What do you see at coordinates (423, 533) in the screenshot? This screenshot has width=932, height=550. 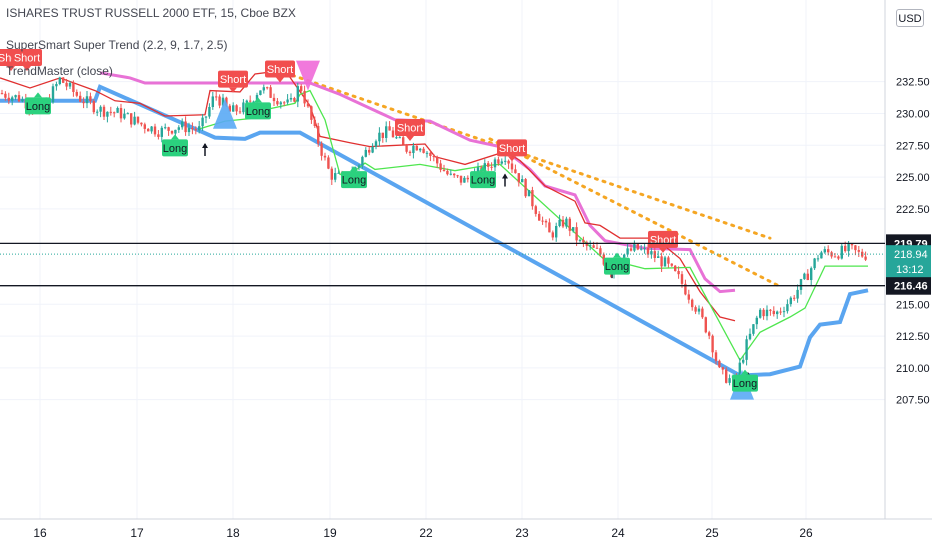 I see `time-axis: 16 17 18 19 22 23 24 25 26` at bounding box center [423, 533].